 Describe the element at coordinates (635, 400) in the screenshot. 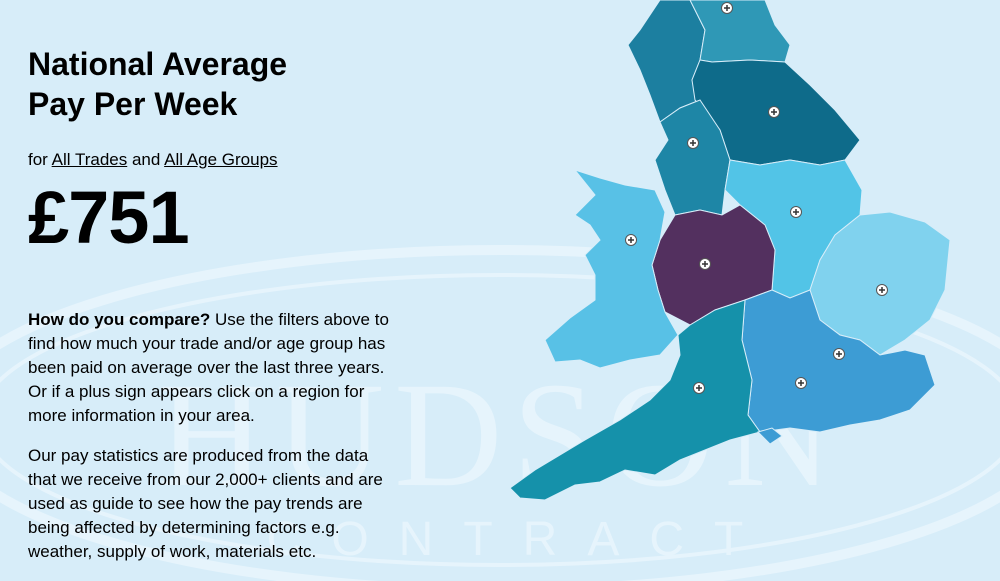

I see `region-south-west` at that location.